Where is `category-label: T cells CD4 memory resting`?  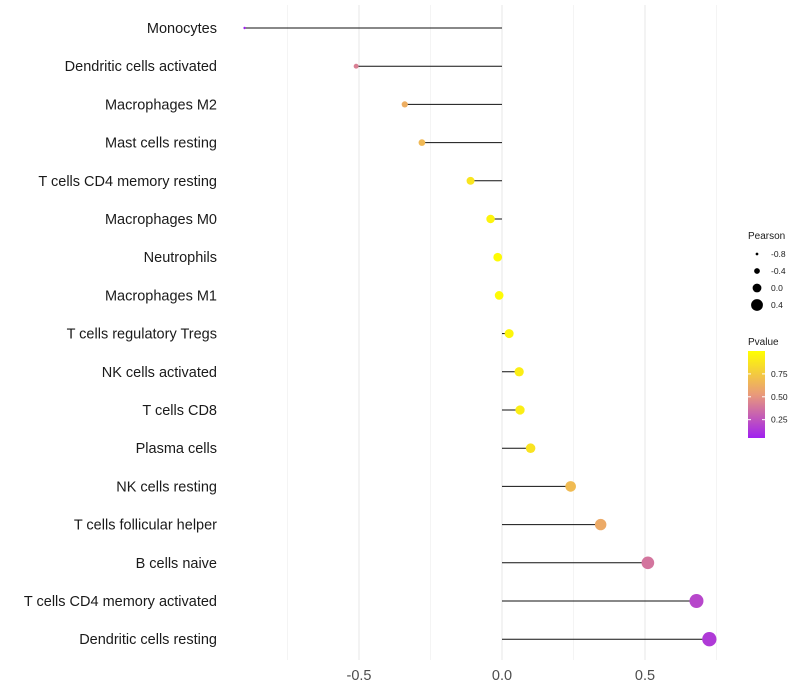 category-label: T cells CD4 memory resting is located at coordinates (127, 182).